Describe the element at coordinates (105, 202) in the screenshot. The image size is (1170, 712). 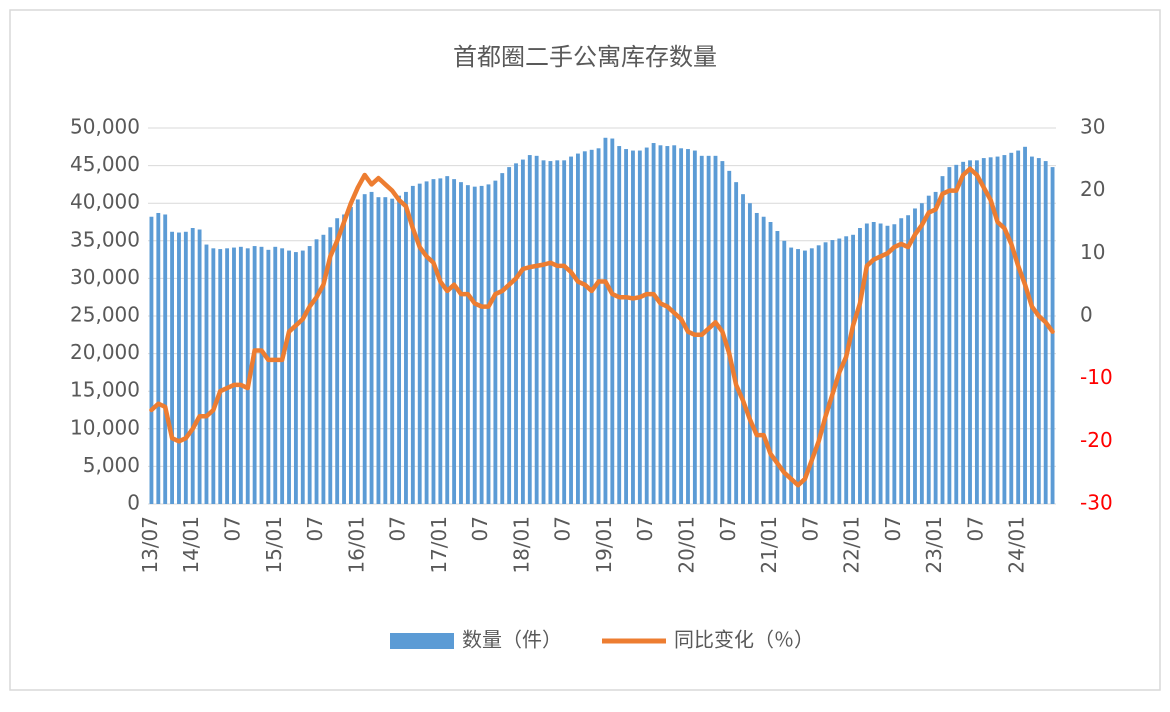
I see `y-tick-label: 40,000` at that location.